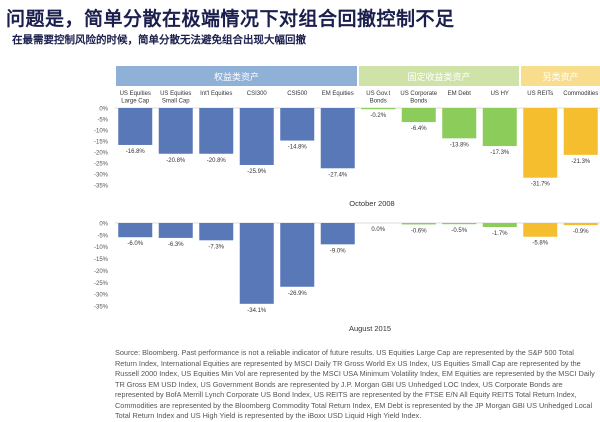 Image resolution: width=600 pixels, height=422 pixels. I want to click on data-label: -16.8%, so click(136, 152).